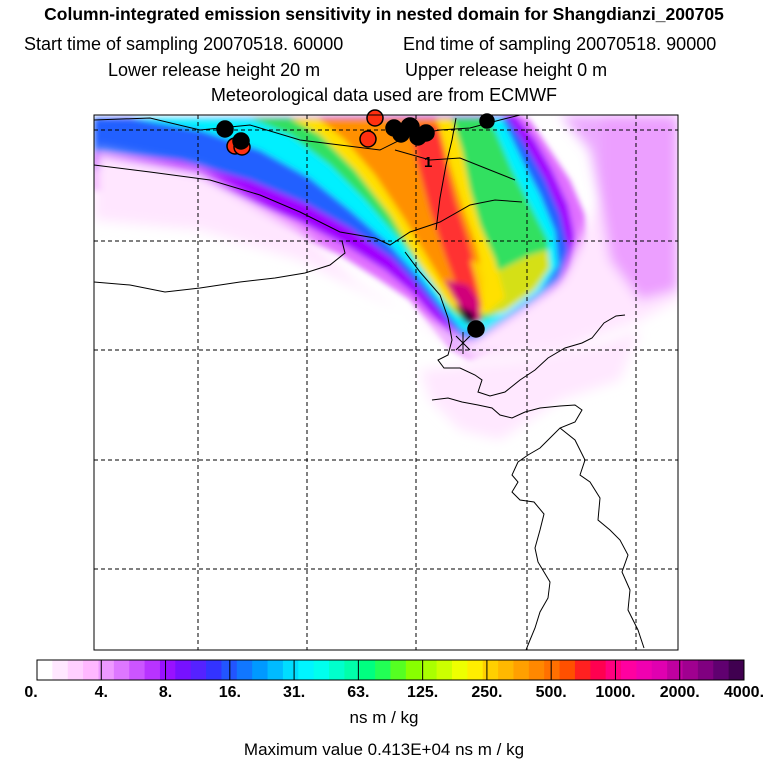 The height and width of the screenshot is (768, 768). What do you see at coordinates (602, 538) in the screenshot?
I see `coastline-east` at bounding box center [602, 538].